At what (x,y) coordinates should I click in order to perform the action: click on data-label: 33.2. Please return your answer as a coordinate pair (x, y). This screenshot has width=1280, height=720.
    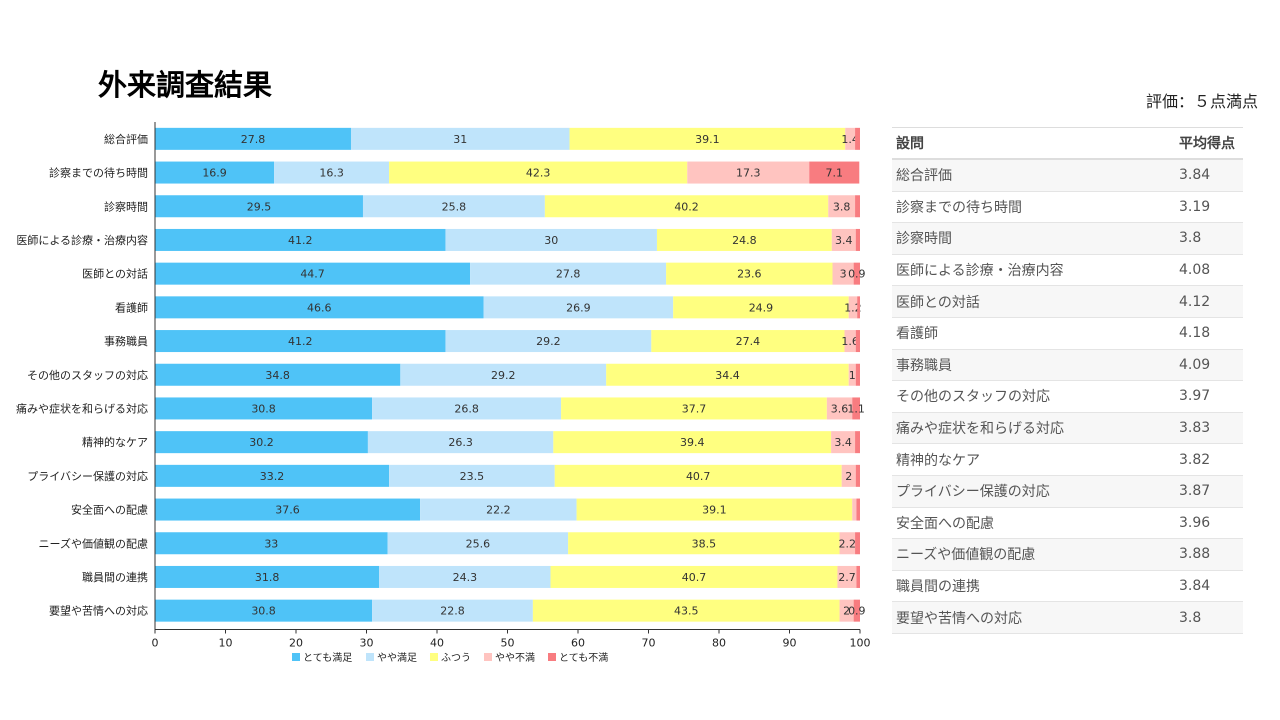
    Looking at the image, I should click on (272, 476).